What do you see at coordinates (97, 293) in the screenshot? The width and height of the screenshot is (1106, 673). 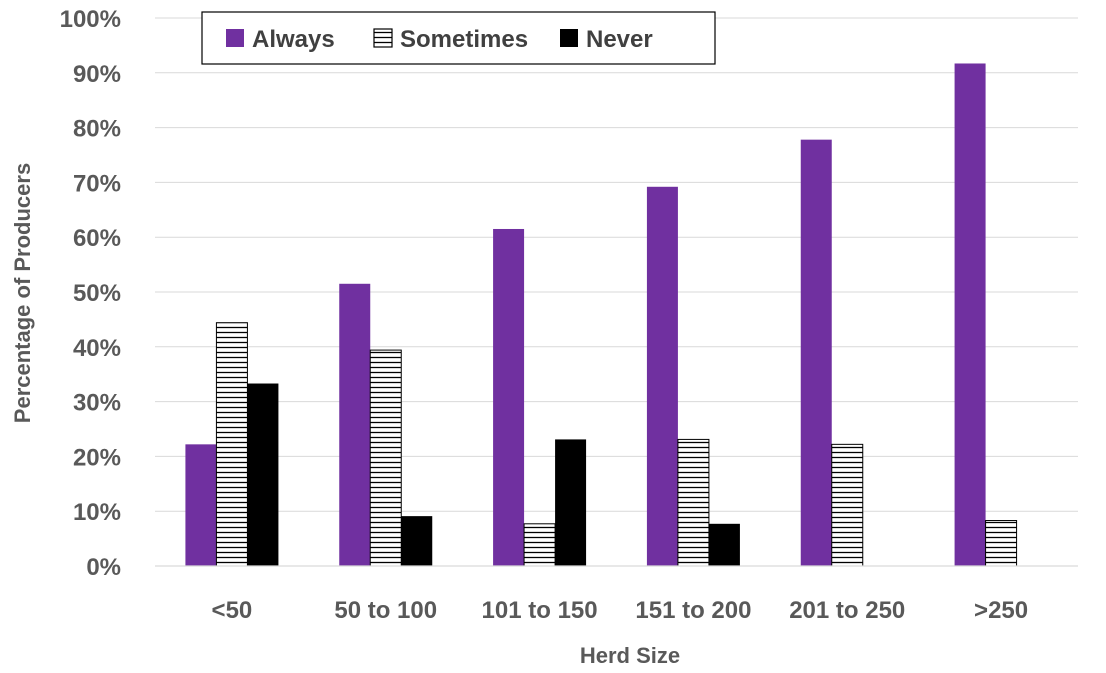 I see `y-tick-label: 50%` at bounding box center [97, 293].